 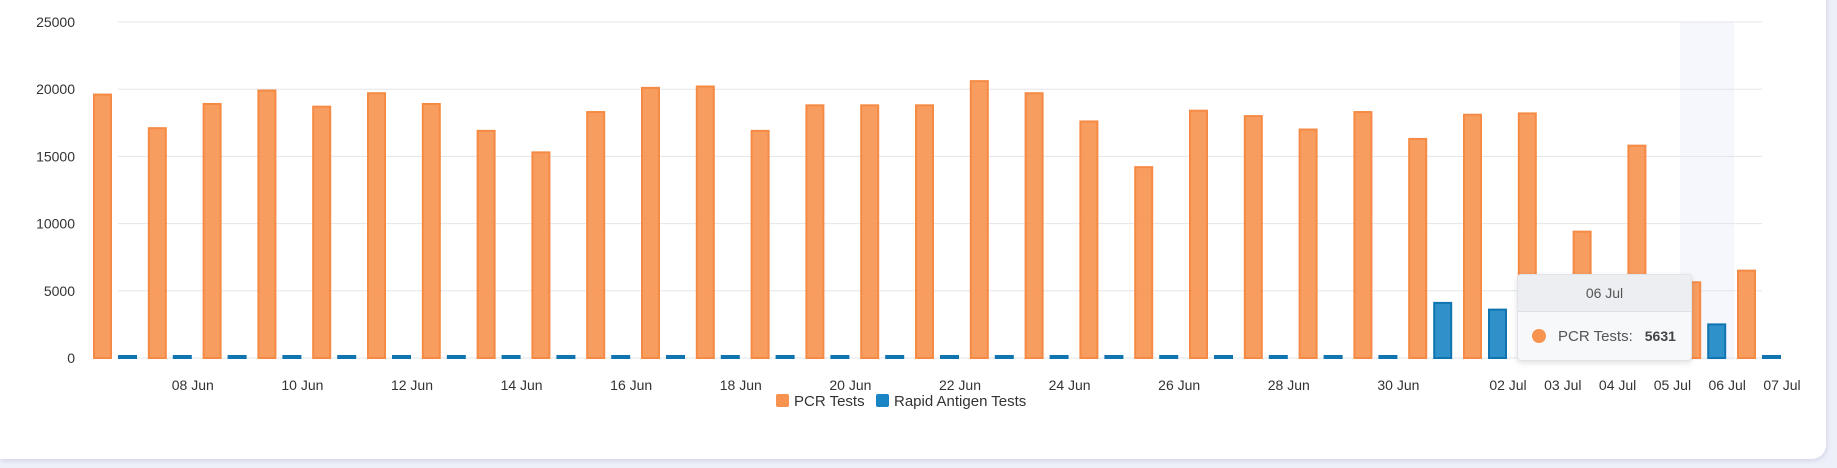 I want to click on x-tick-label: 04 Jul, so click(x=1617, y=385).